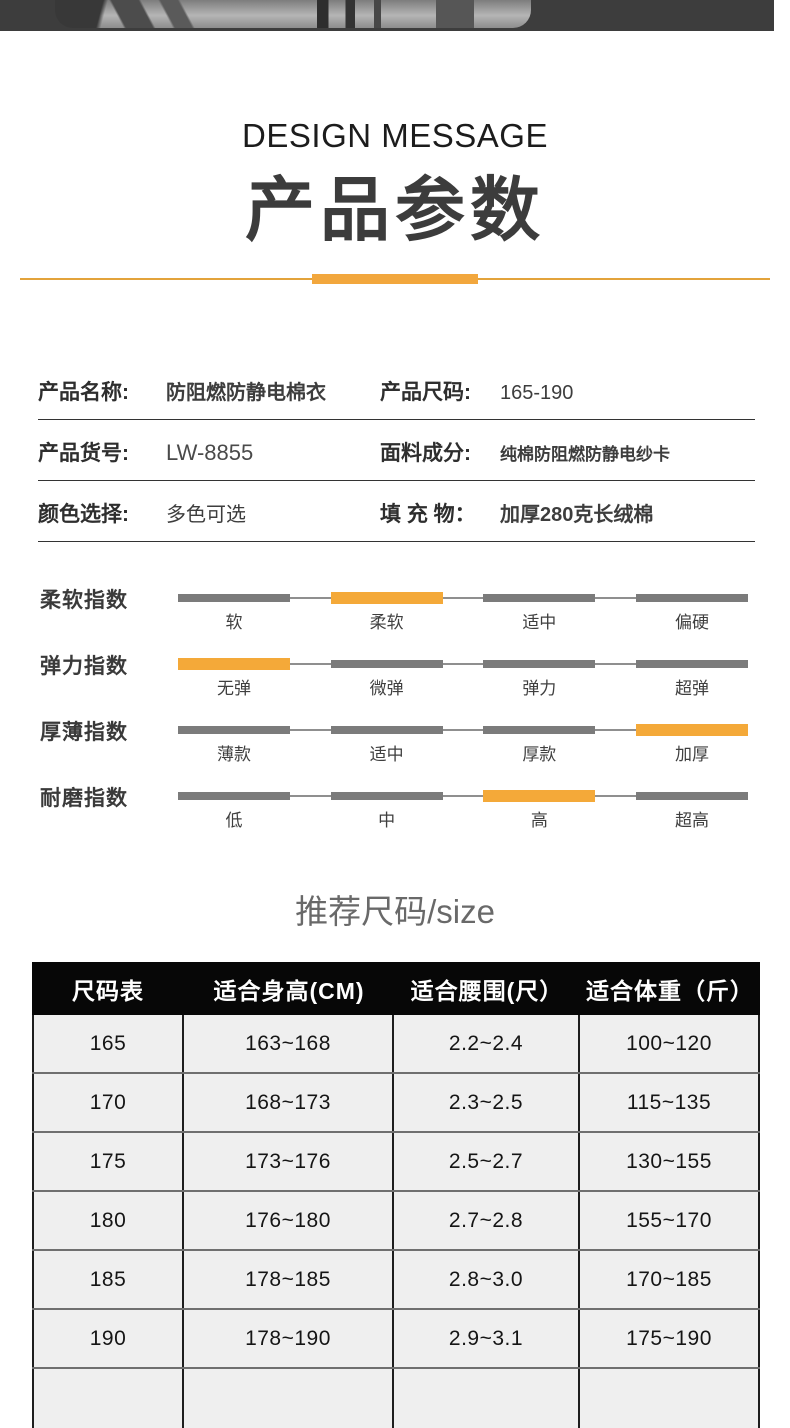 Image resolution: width=790 pixels, height=1428 pixels. What do you see at coordinates (670, 1279) in the screenshot?
I see `cell-weight: 170~185` at bounding box center [670, 1279].